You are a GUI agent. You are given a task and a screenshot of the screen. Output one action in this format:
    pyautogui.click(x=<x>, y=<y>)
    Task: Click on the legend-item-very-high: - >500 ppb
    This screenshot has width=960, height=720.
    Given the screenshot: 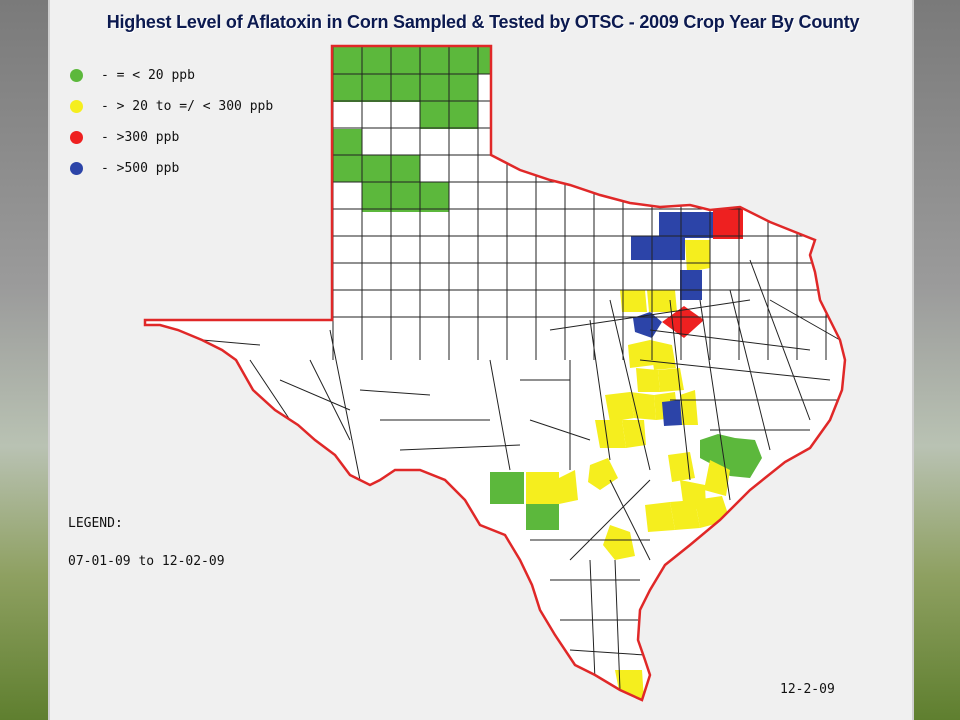 What is the action you would take?
    pyautogui.click(x=124, y=168)
    